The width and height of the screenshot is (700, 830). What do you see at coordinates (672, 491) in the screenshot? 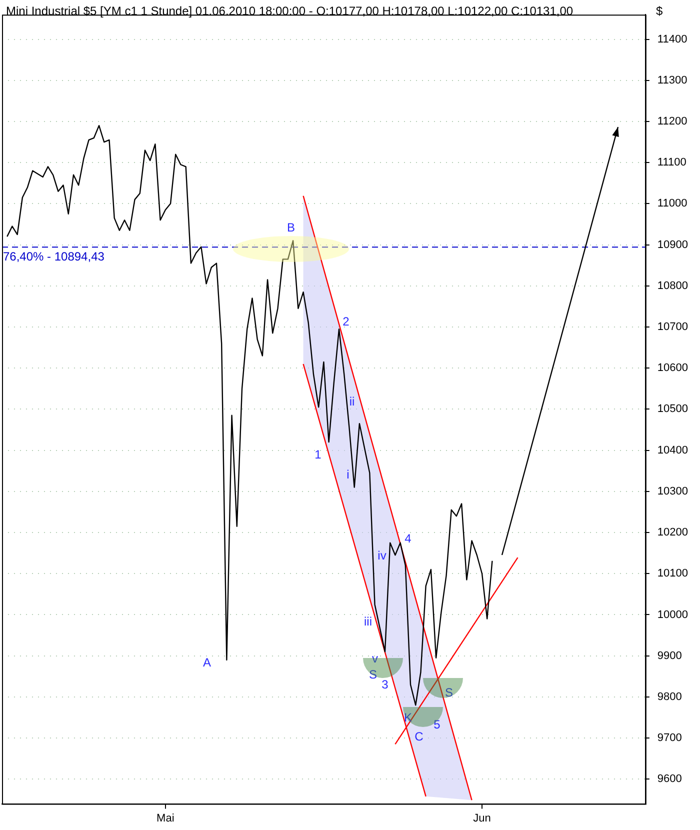
I see `y-tick-label: 10300` at bounding box center [672, 491].